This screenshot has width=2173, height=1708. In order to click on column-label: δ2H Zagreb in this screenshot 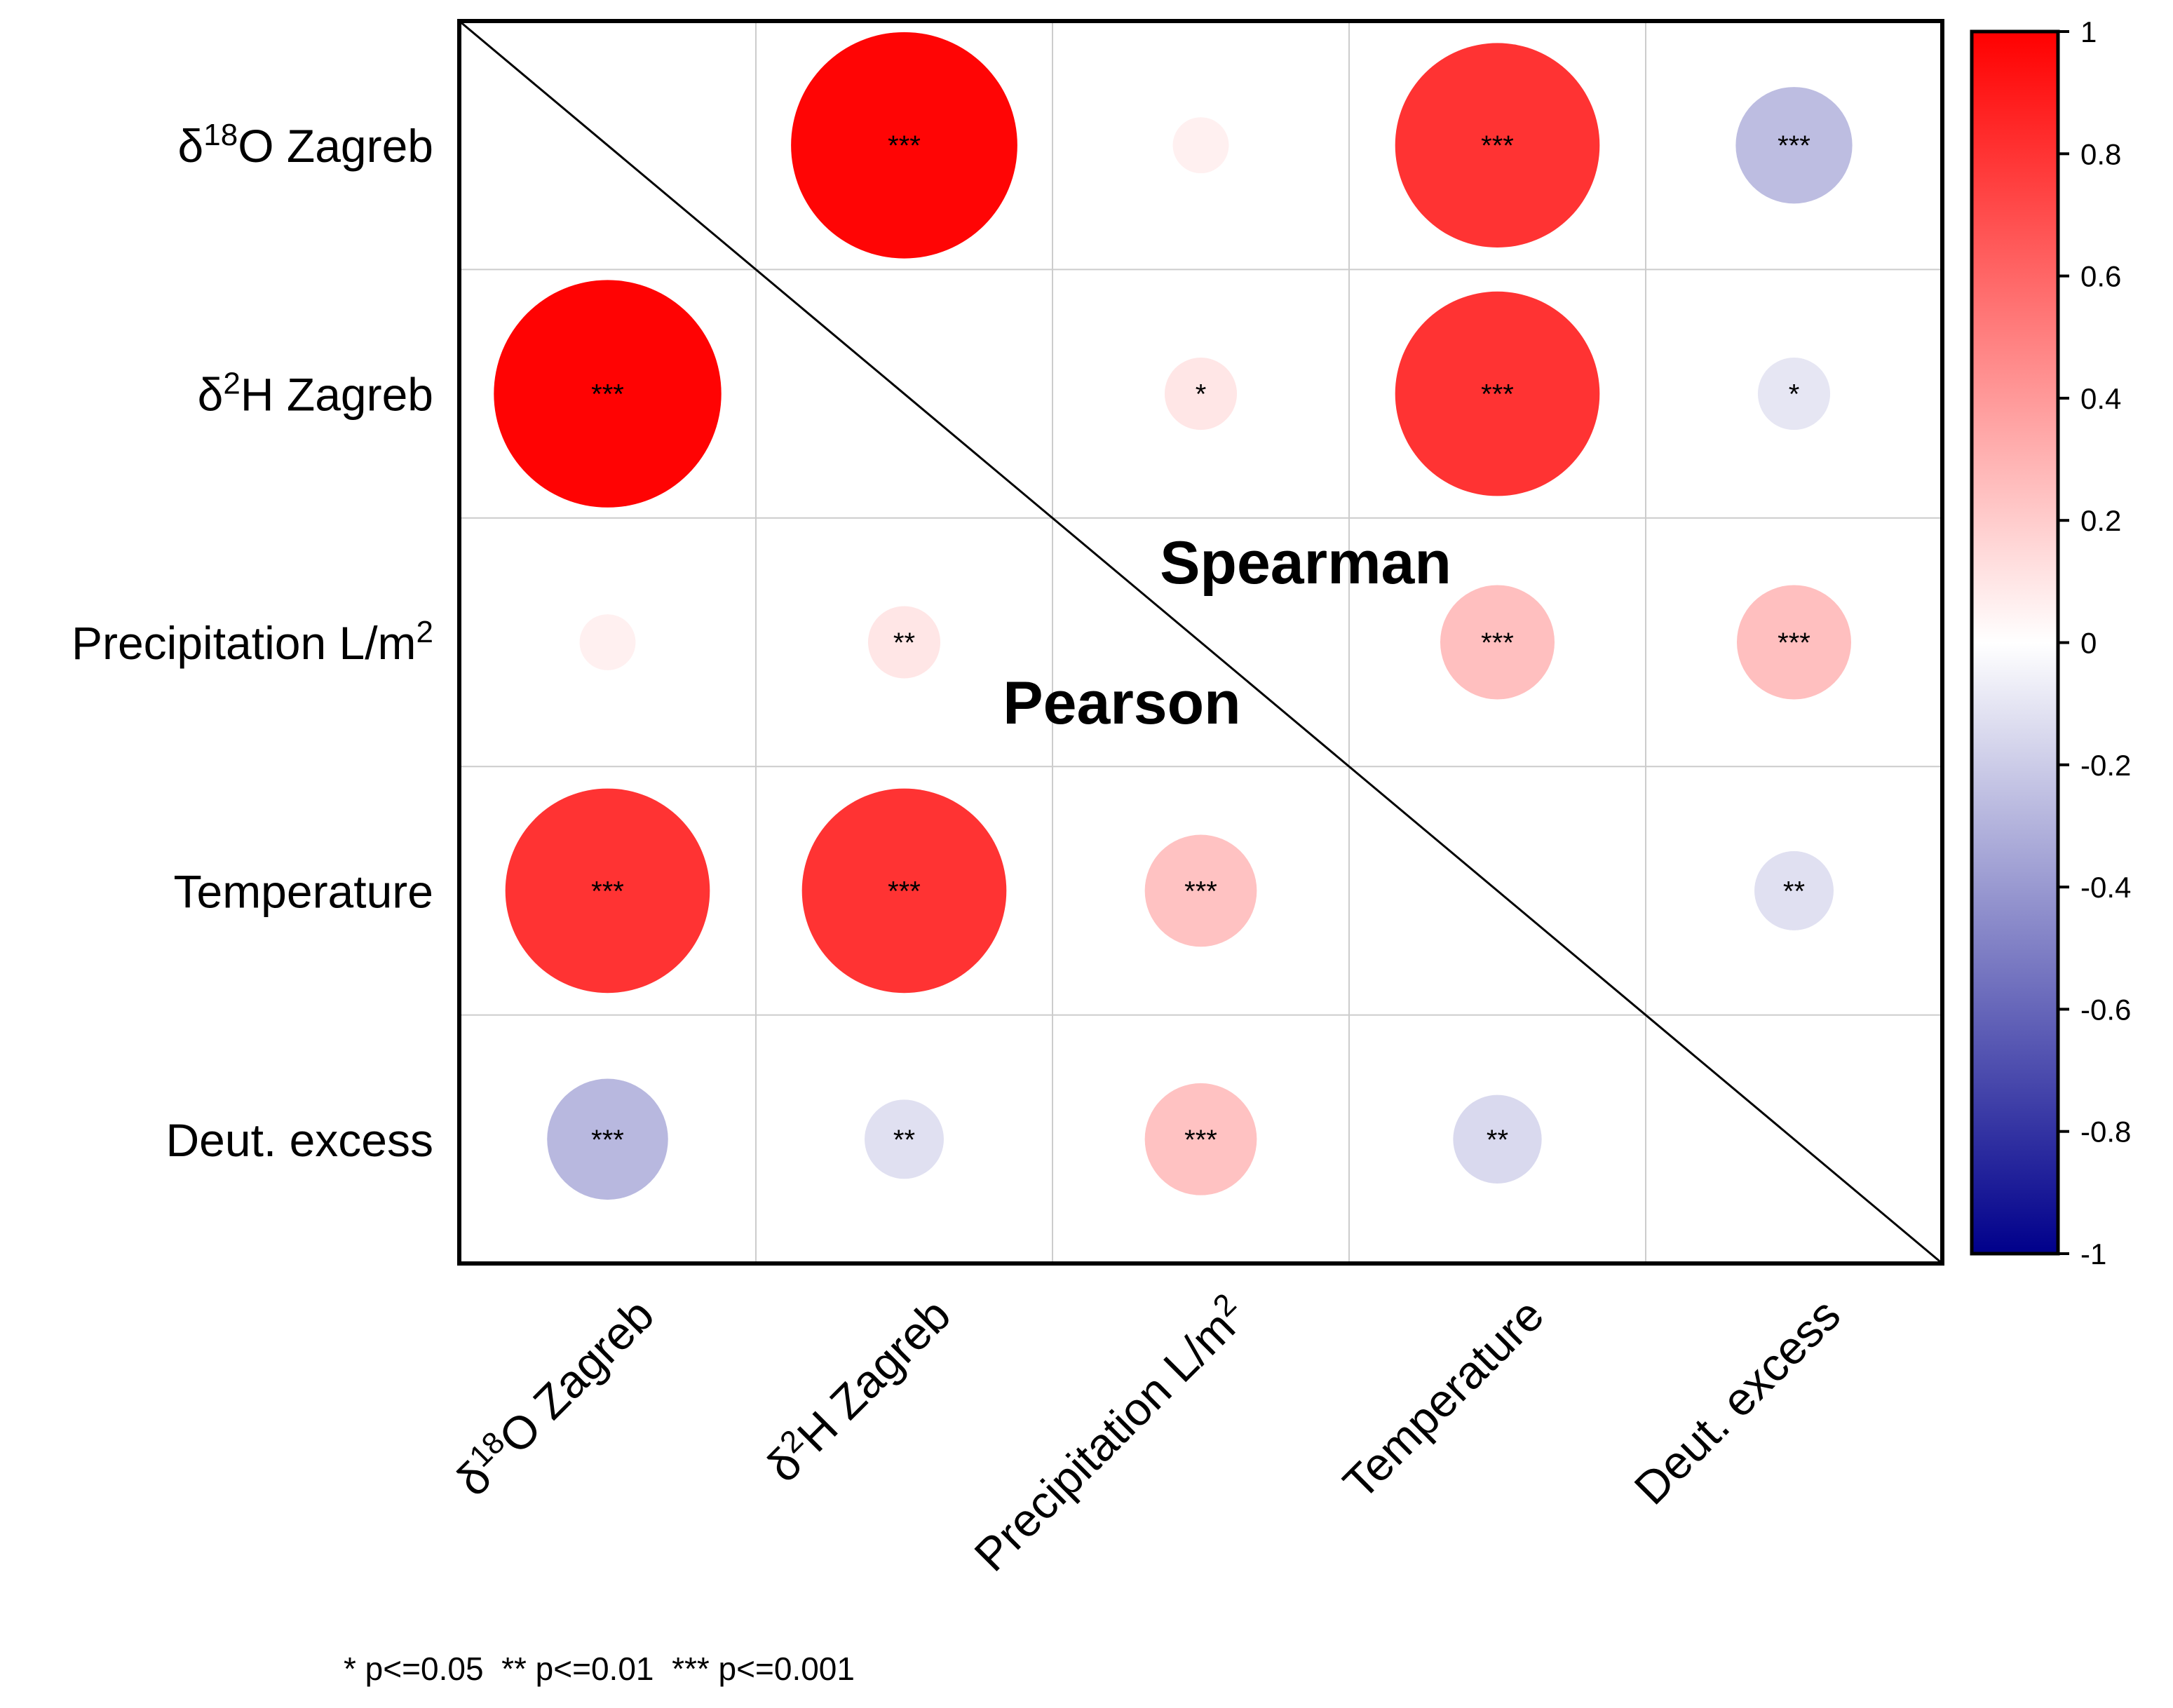, I will do `click(858, 1389)`.